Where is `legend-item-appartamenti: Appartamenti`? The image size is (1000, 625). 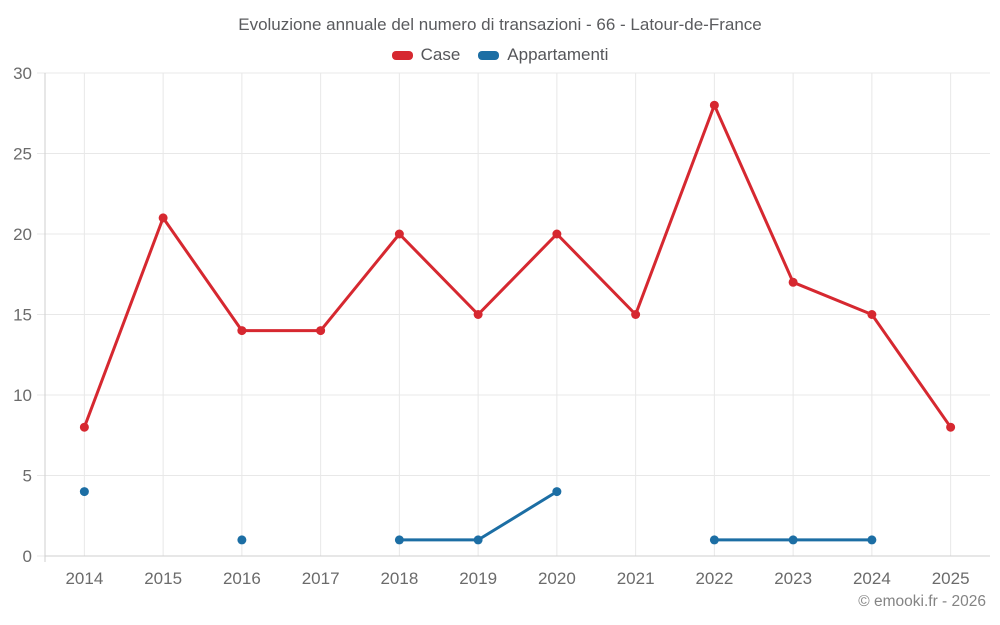 legend-item-appartamenti: Appartamenti is located at coordinates (543, 55).